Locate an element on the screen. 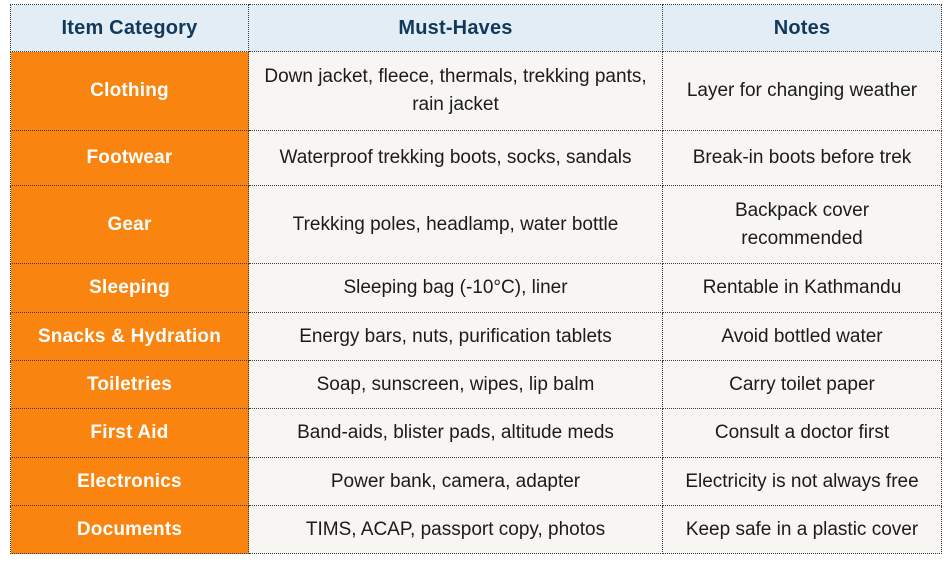  must-haves-cell: TIMS, ACAP, passport copy, photos is located at coordinates (455, 529).